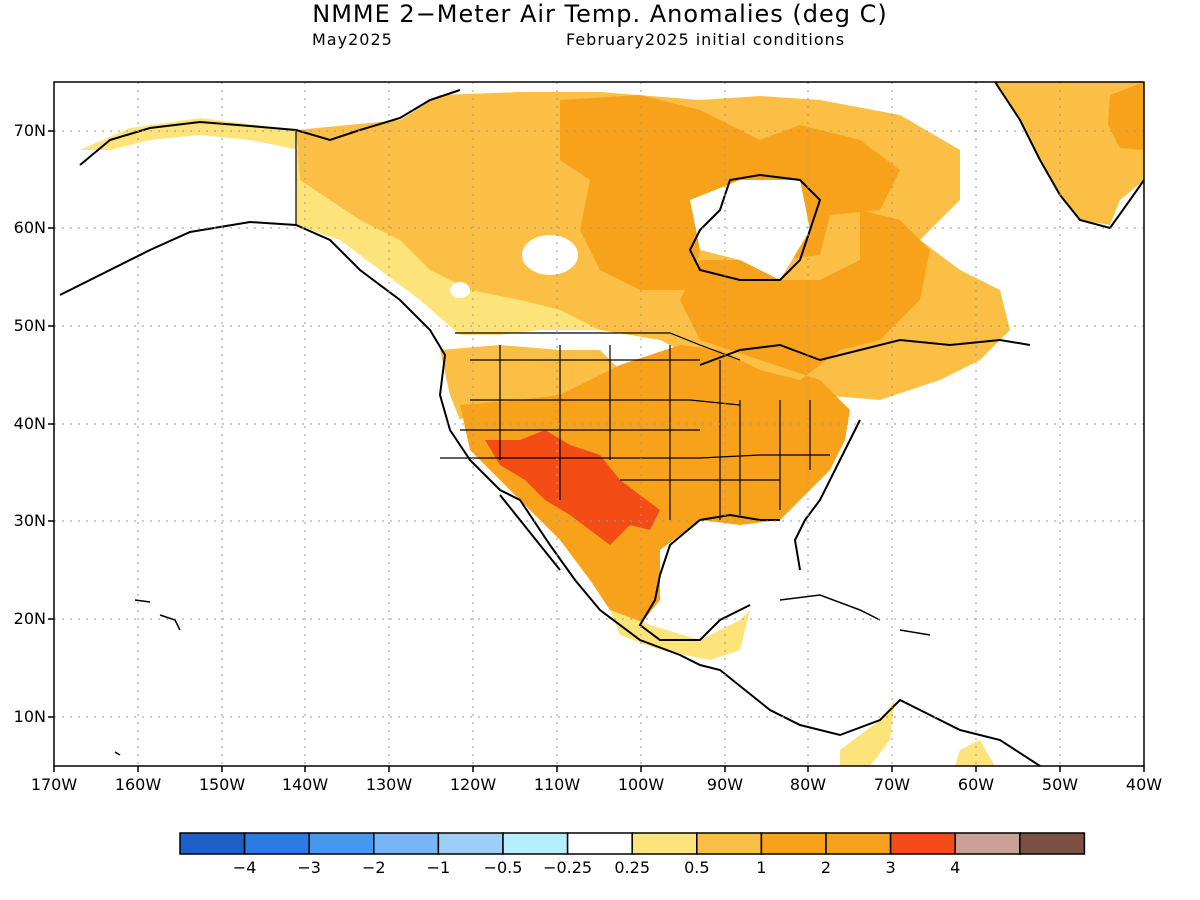  I want to click on lon-label-160w: 160W, so click(138, 784).